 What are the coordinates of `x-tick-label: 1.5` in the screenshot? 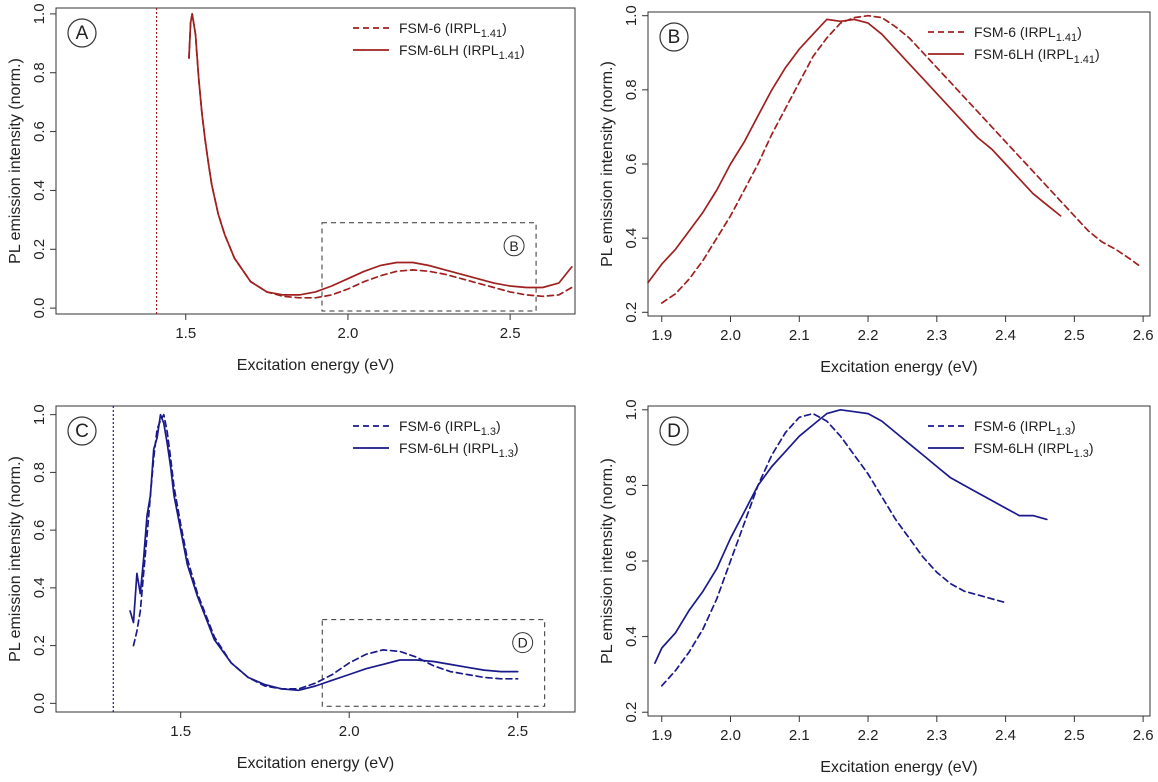 It's located at (185, 333).